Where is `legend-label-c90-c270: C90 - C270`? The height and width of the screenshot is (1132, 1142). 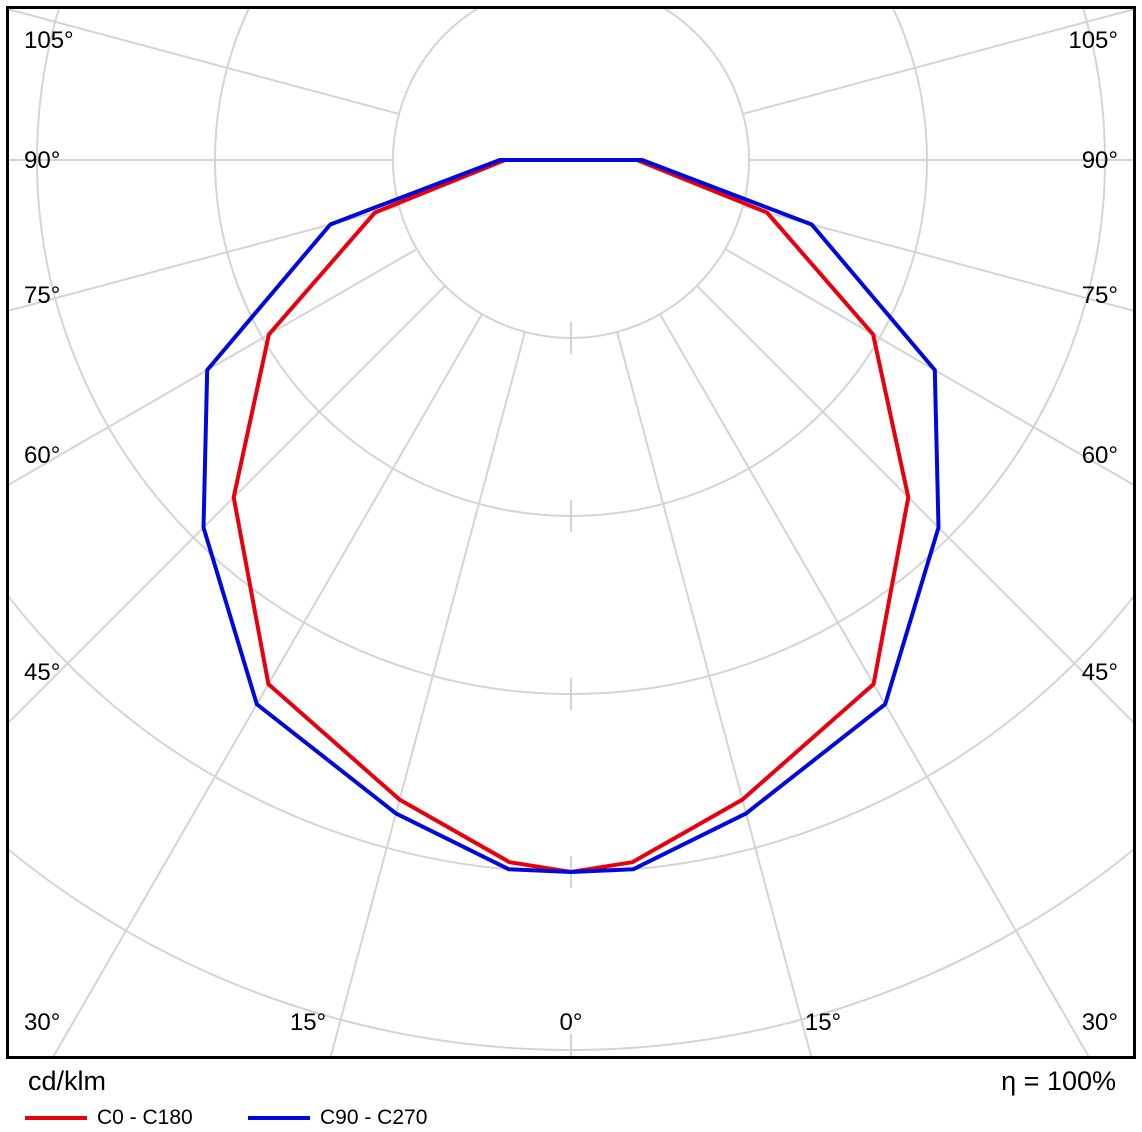 legend-label-c90-c270: C90 - C270 is located at coordinates (374, 1117).